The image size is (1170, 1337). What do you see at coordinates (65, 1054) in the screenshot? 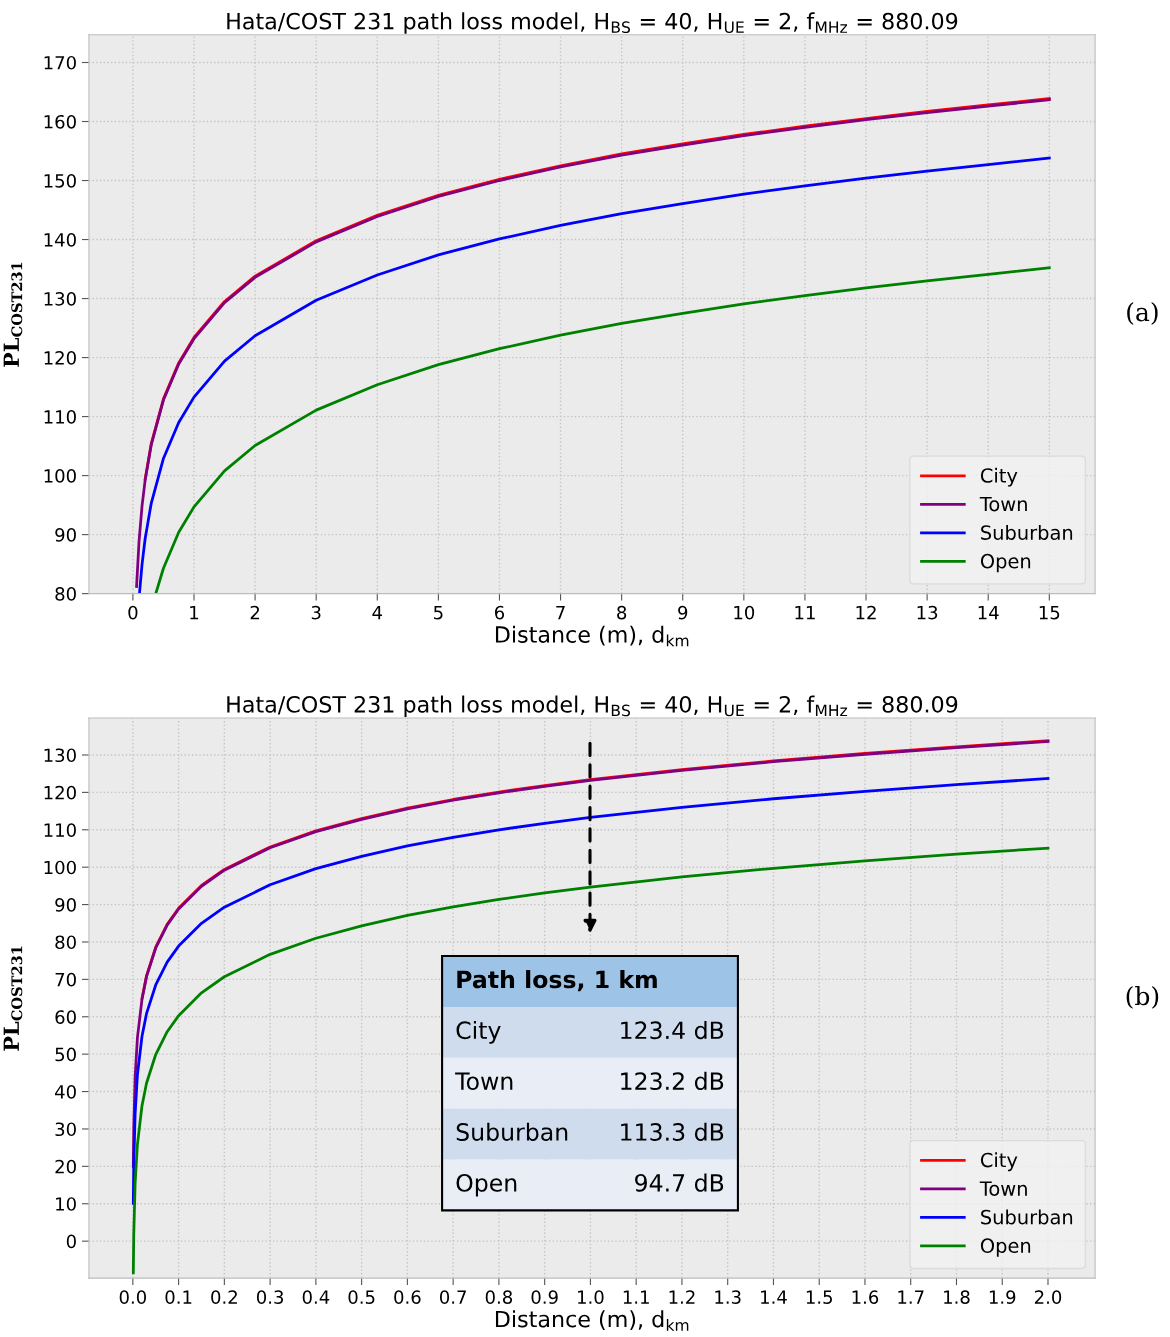
I see `y-tick-label: 50` at bounding box center [65, 1054].